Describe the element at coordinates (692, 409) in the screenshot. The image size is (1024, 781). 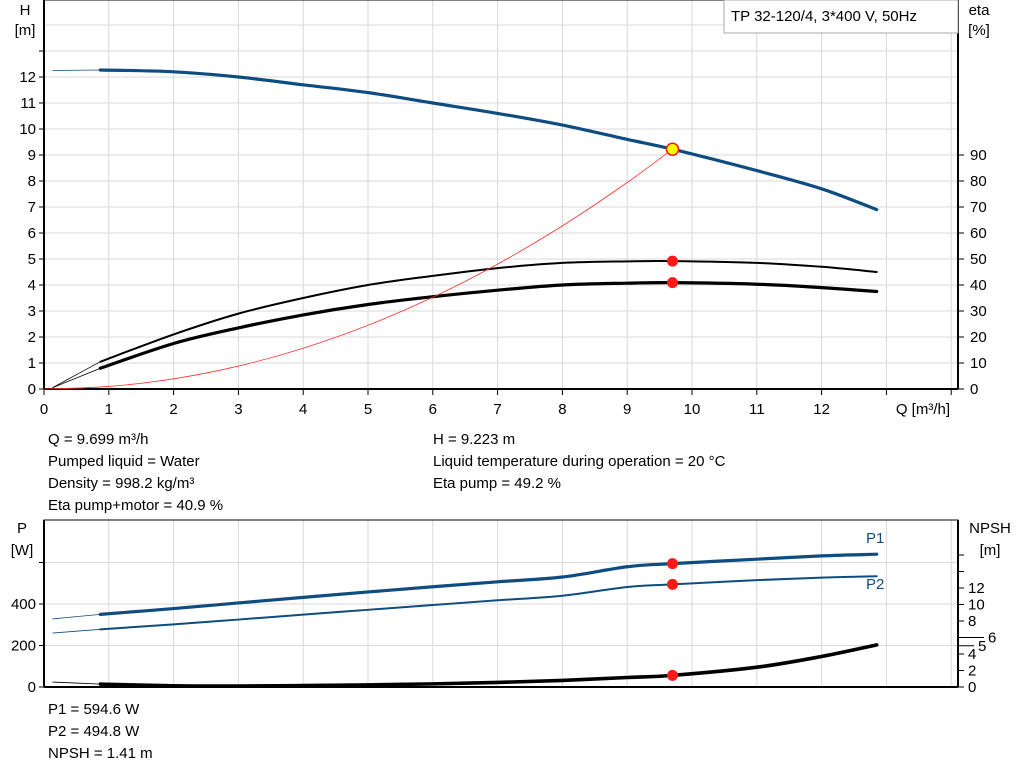
I see `q-tick-label: 10` at that location.